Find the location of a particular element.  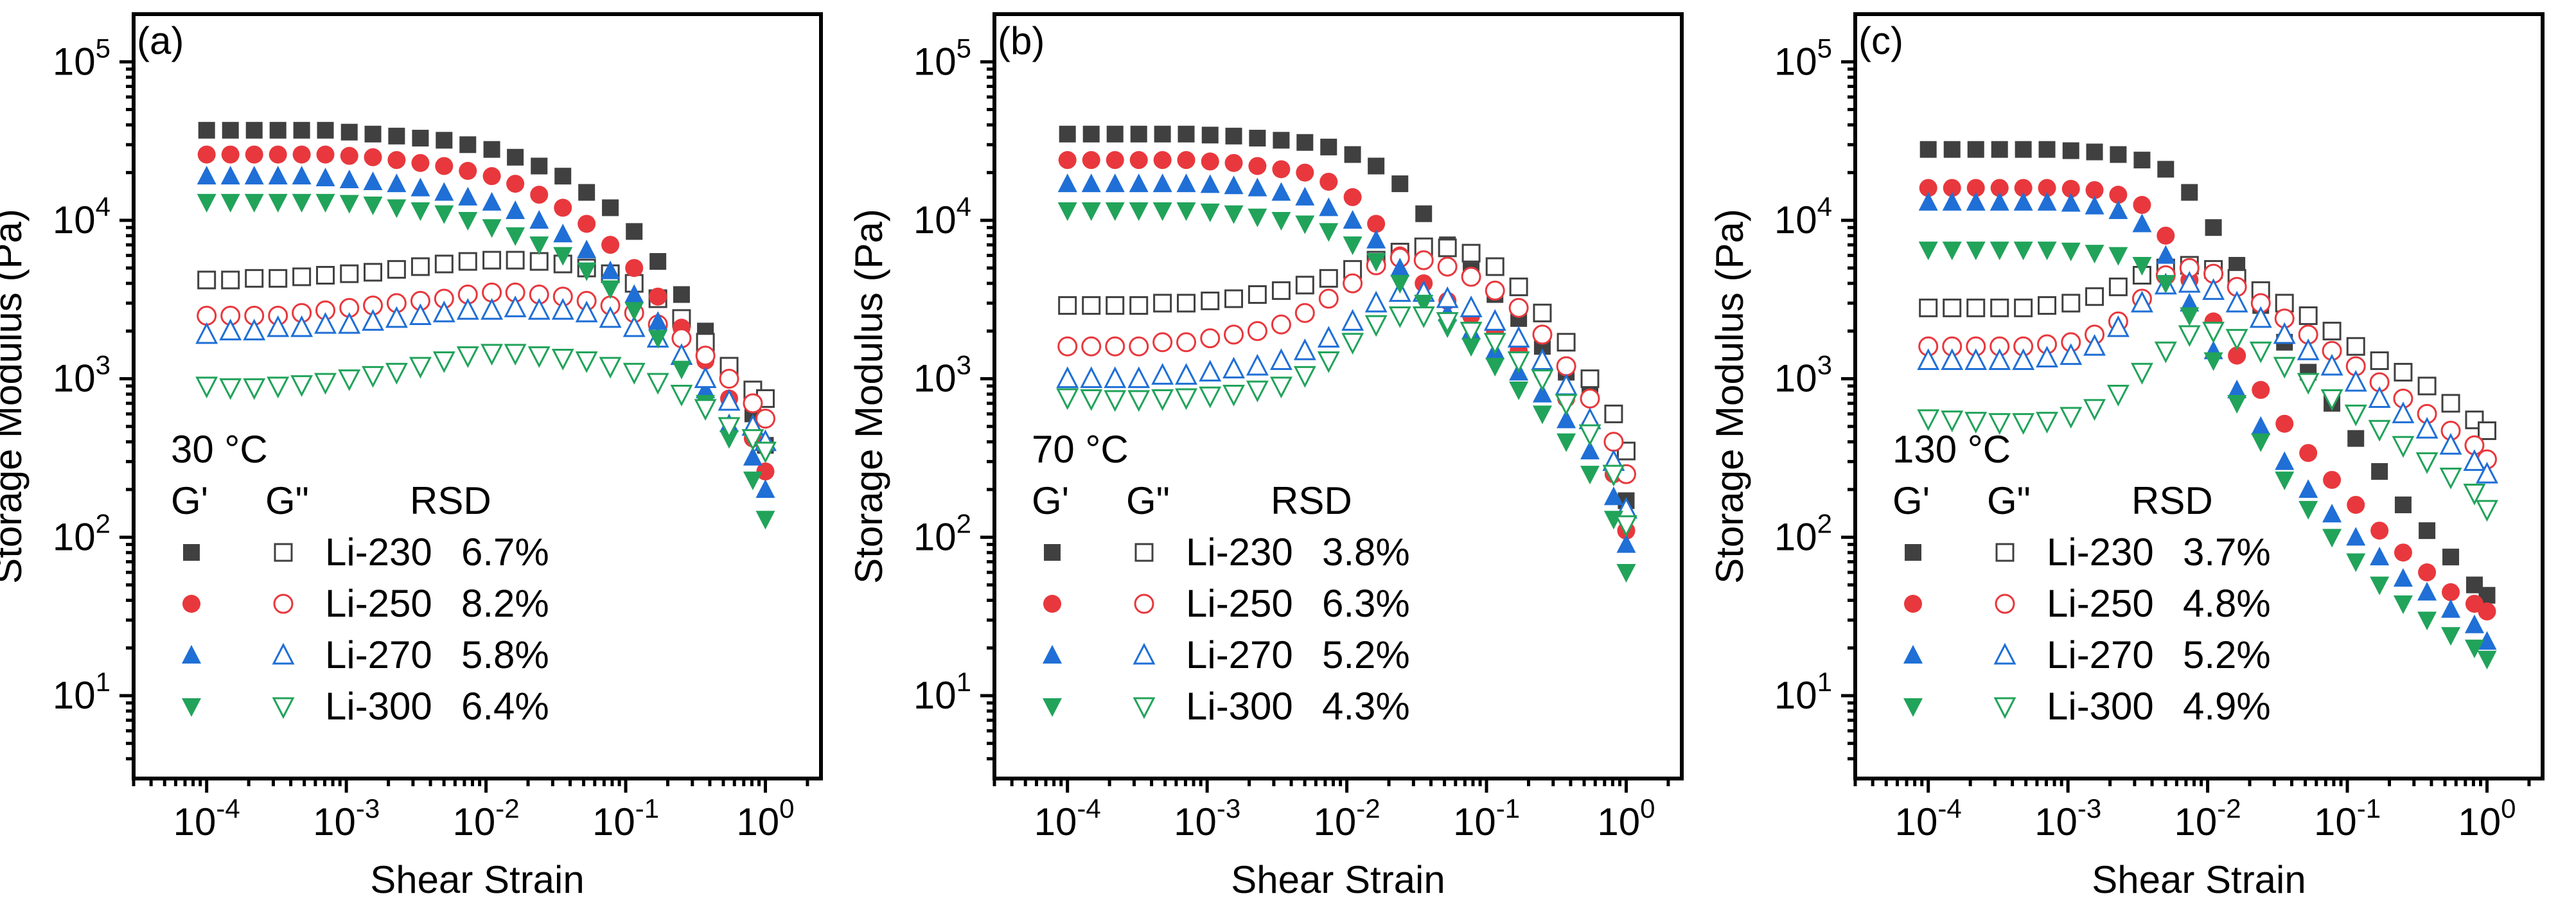

legend-rsd-value: 3.8% is located at coordinates (1366, 552).